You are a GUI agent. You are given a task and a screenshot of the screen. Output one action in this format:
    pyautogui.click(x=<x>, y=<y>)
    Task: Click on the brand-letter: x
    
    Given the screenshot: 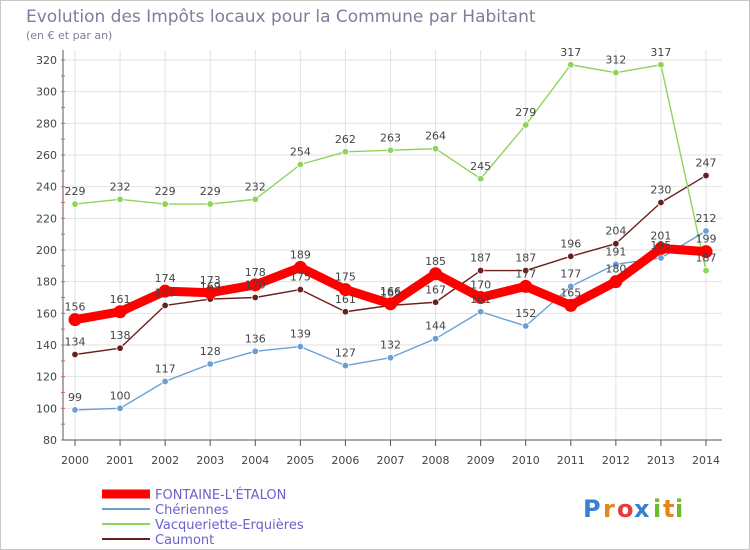 What is the action you would take?
    pyautogui.click(x=642, y=509)
    